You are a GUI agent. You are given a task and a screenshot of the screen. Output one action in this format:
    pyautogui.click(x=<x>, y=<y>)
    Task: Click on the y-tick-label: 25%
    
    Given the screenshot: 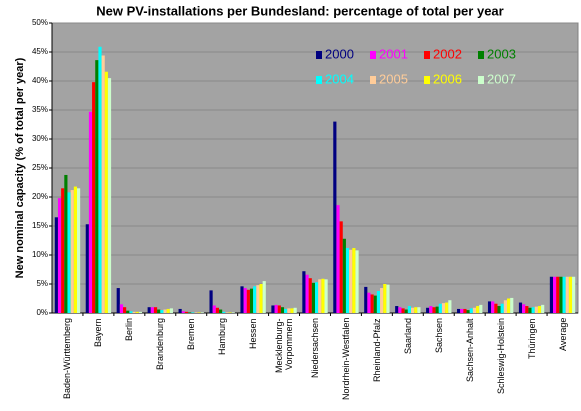 What is the action you would take?
    pyautogui.click(x=40, y=167)
    